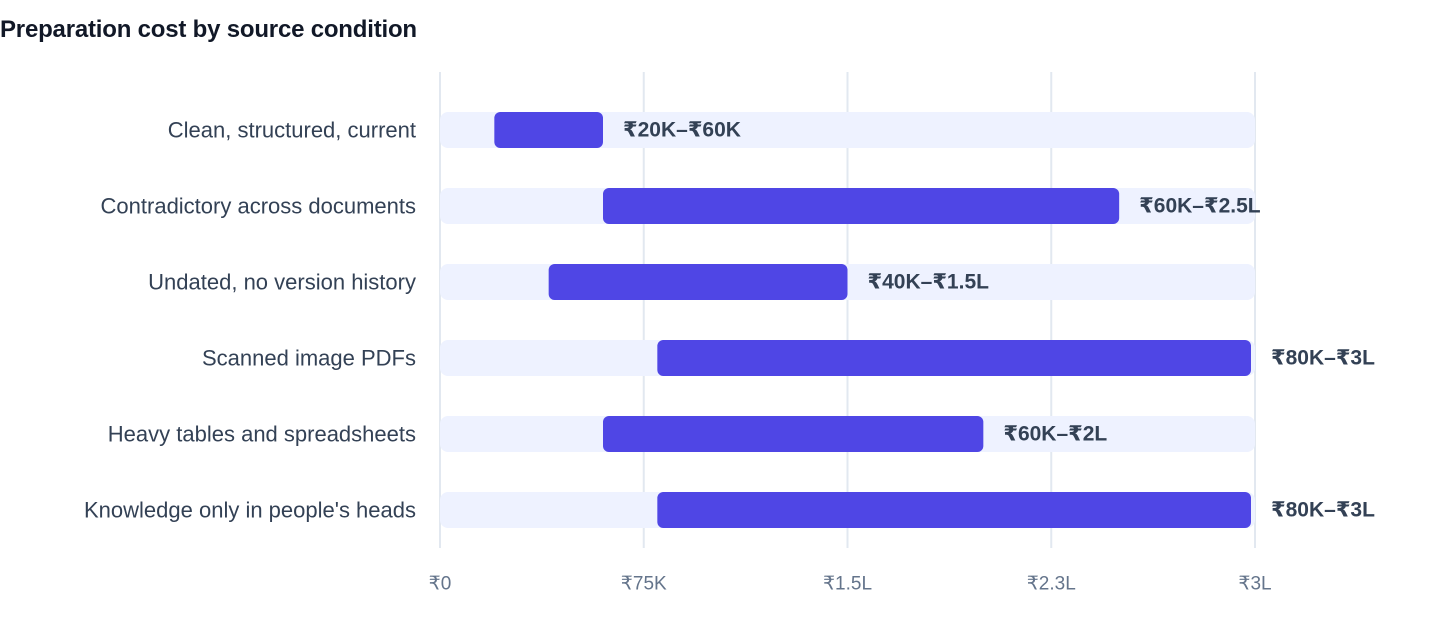  What do you see at coordinates (1200, 206) in the screenshot?
I see `data-label: ₹60K–₹2.5L` at bounding box center [1200, 206].